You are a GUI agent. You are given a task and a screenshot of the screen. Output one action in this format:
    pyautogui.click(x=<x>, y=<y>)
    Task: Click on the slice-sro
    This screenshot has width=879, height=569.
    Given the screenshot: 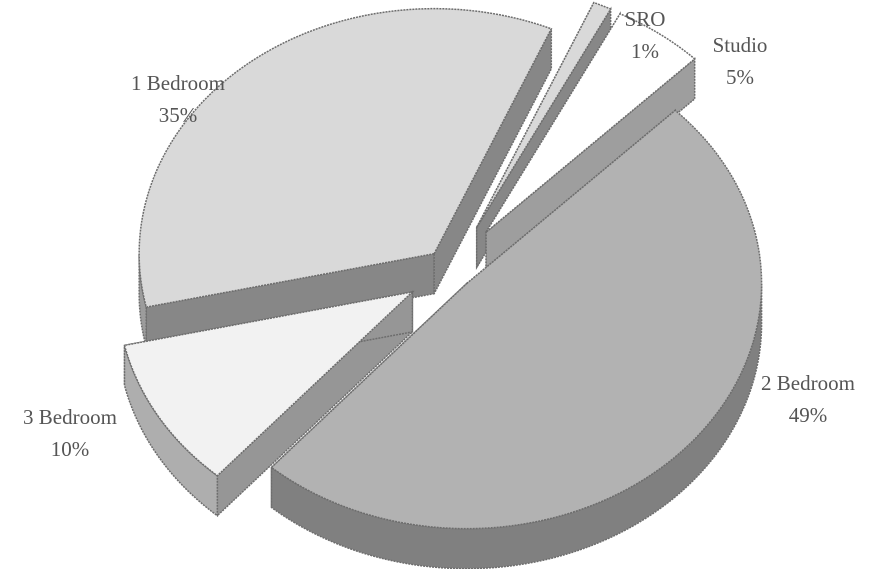 What is the action you would take?
    pyautogui.click(x=544, y=114)
    